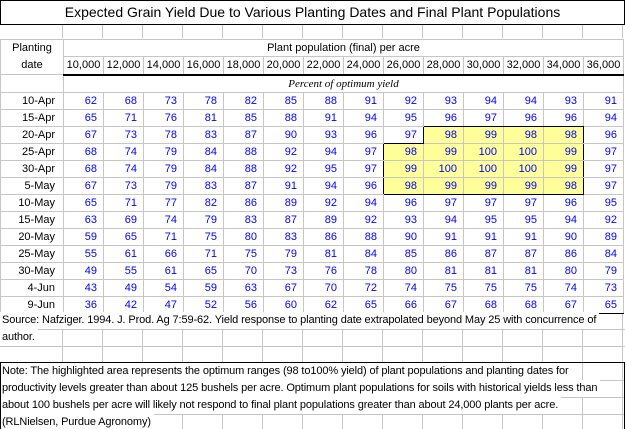  Describe the element at coordinates (123, 304) in the screenshot. I see `yield-cell: 42` at that location.